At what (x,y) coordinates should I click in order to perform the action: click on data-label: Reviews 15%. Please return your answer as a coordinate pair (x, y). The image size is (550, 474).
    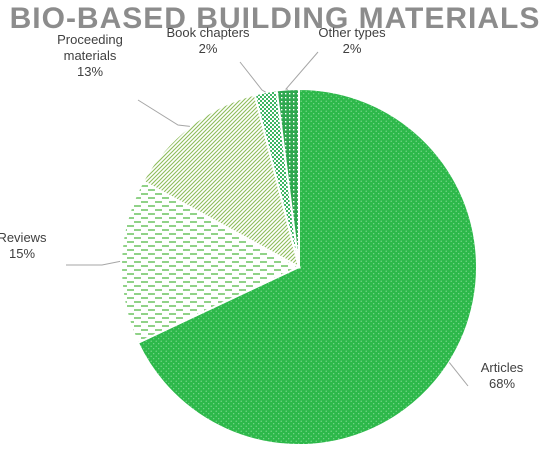
    Looking at the image, I should click on (23, 245).